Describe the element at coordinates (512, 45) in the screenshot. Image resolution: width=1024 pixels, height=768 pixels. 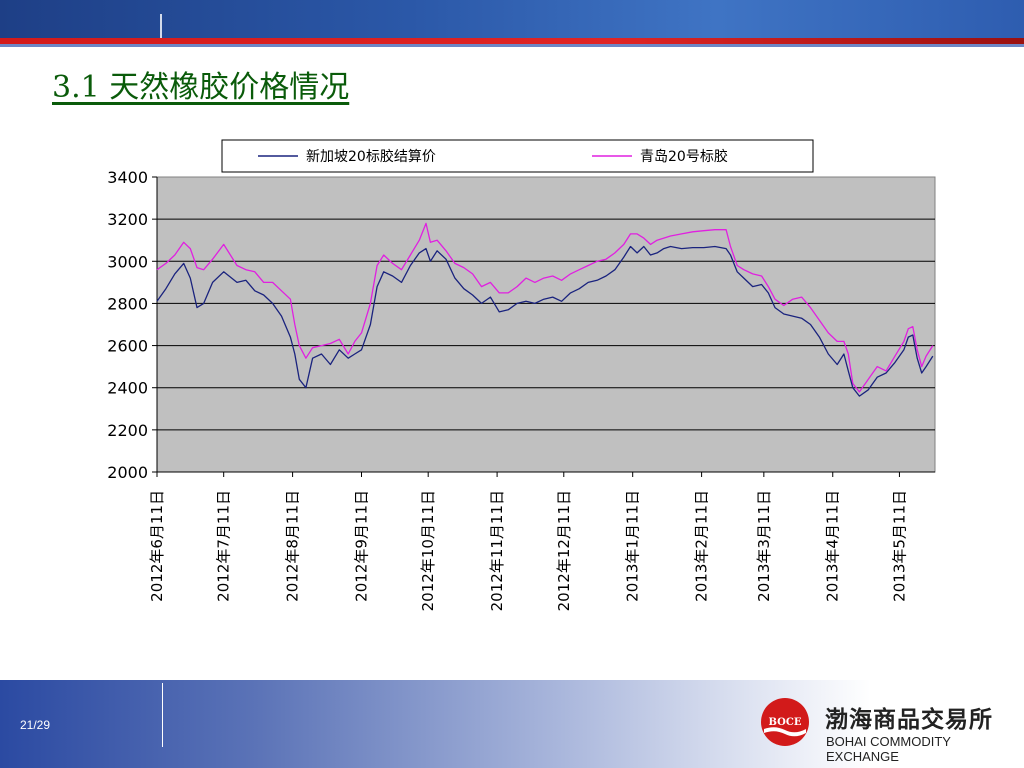
I see `header-blue-rule` at that location.